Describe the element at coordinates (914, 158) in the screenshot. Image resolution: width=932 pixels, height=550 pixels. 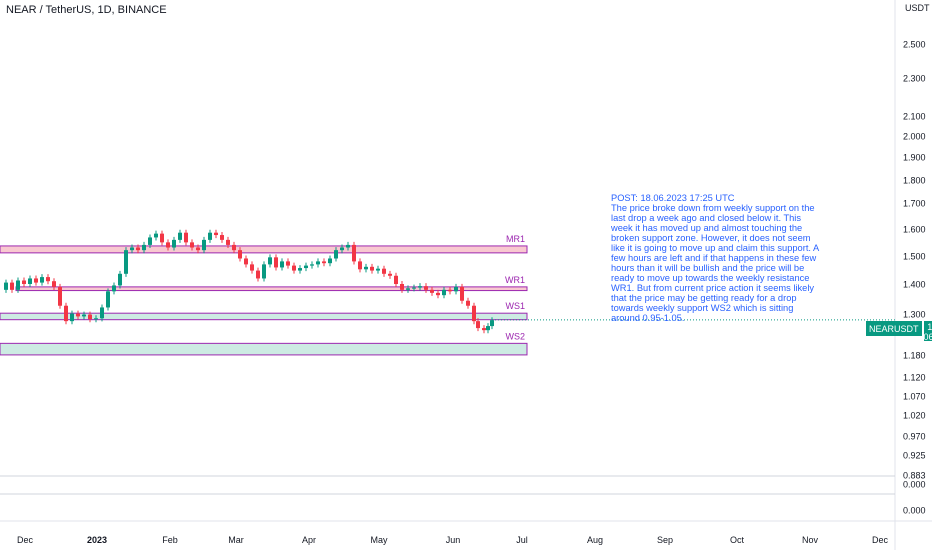
I see `y-tick-label: 1.900` at that location.